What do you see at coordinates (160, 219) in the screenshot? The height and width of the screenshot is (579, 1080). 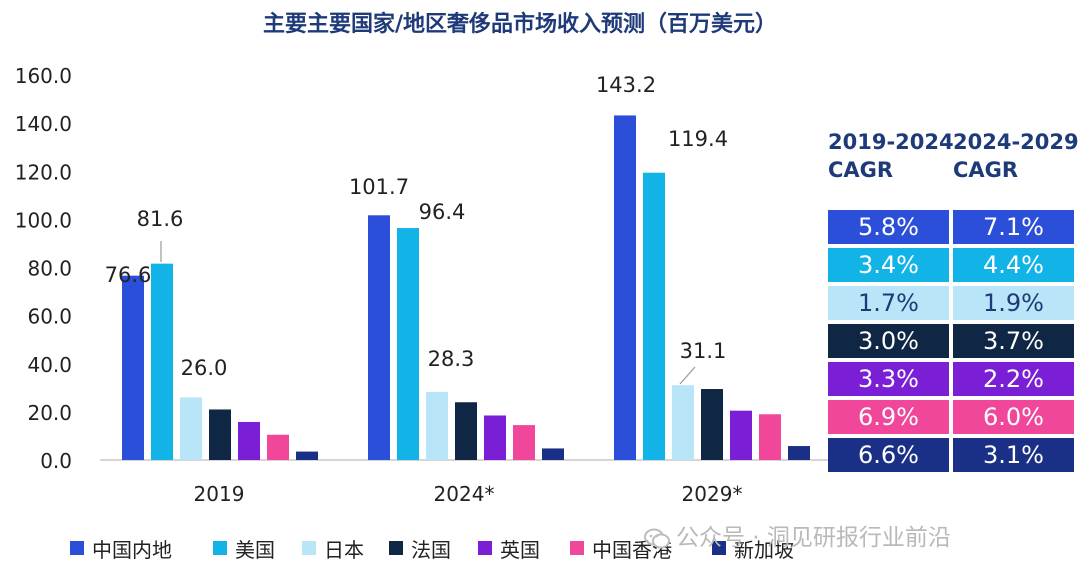 I see `data-label: 81.6` at bounding box center [160, 219].